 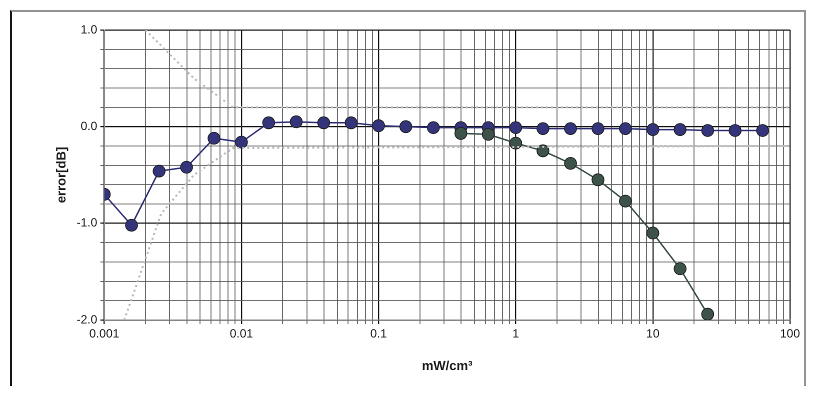 I want to click on y-tick-label: -2.0, so click(x=87, y=319).